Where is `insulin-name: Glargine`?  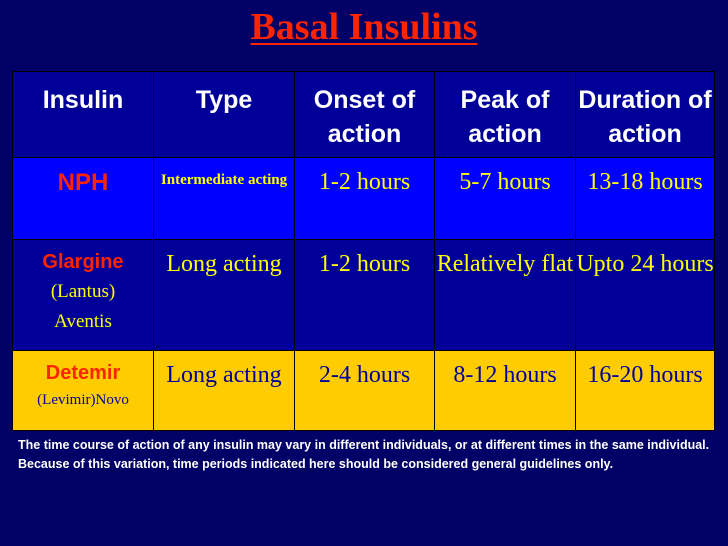 insulin-name: Glargine is located at coordinates (83, 262).